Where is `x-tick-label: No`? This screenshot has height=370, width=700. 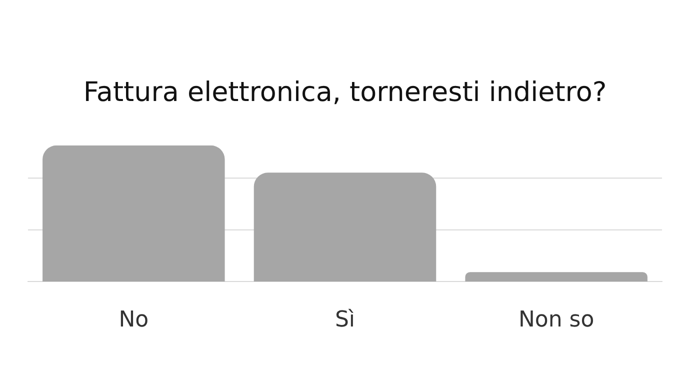 x-tick-label: No is located at coordinates (133, 320).